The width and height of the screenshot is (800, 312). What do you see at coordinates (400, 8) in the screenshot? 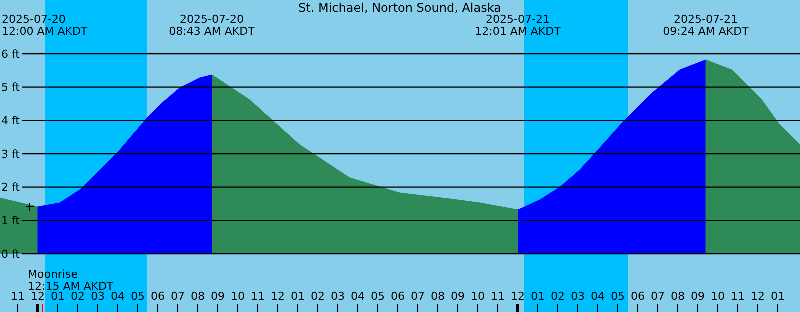
I see `chart-title: St. Michael, Norton Sound, Alaska` at bounding box center [400, 8].